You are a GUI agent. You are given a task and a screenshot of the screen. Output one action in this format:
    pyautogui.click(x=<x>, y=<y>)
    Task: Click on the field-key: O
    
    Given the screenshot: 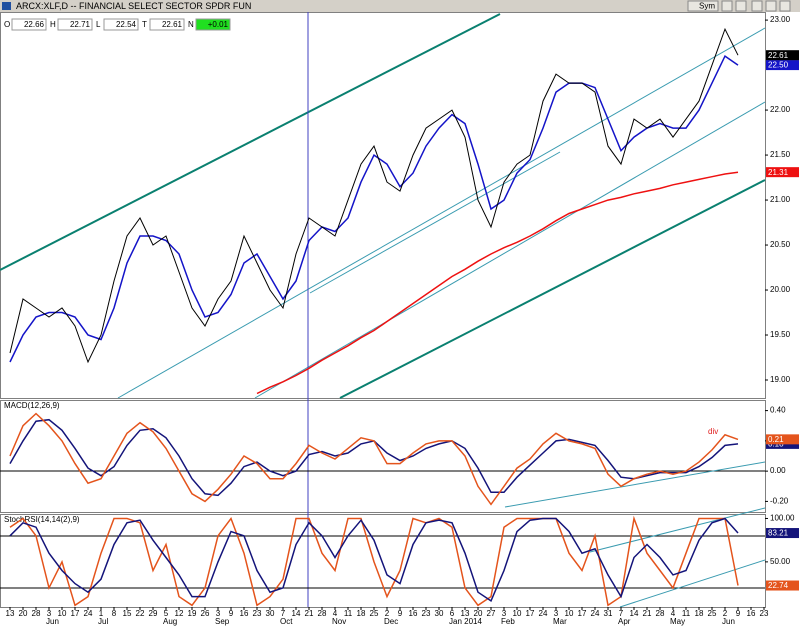 What is the action you would take?
    pyautogui.click(x=7, y=24)
    